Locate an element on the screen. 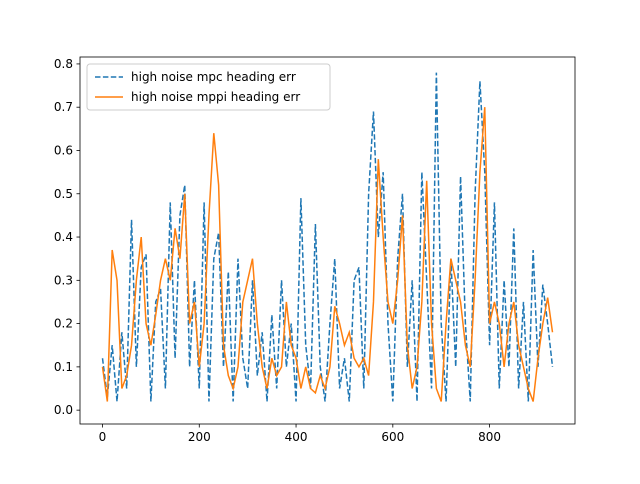 The image size is (640, 484). y-tick-label: 0.6 is located at coordinates (63, 150).